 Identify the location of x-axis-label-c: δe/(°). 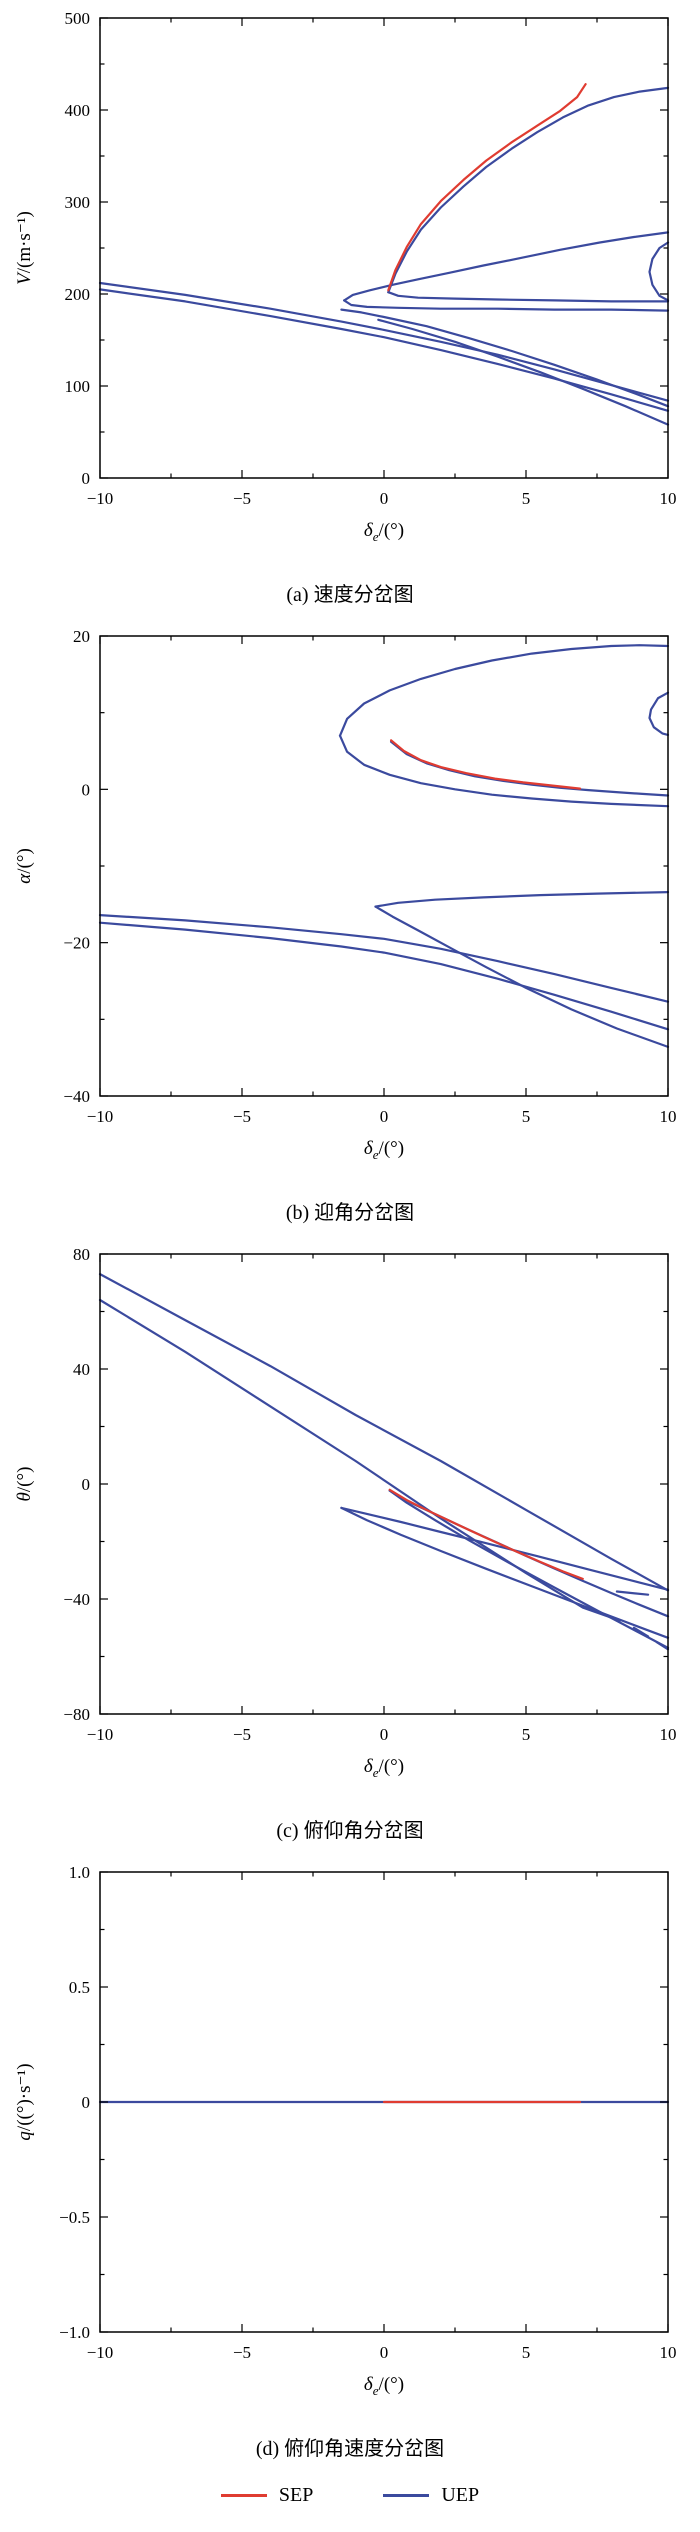
(384, 1768).